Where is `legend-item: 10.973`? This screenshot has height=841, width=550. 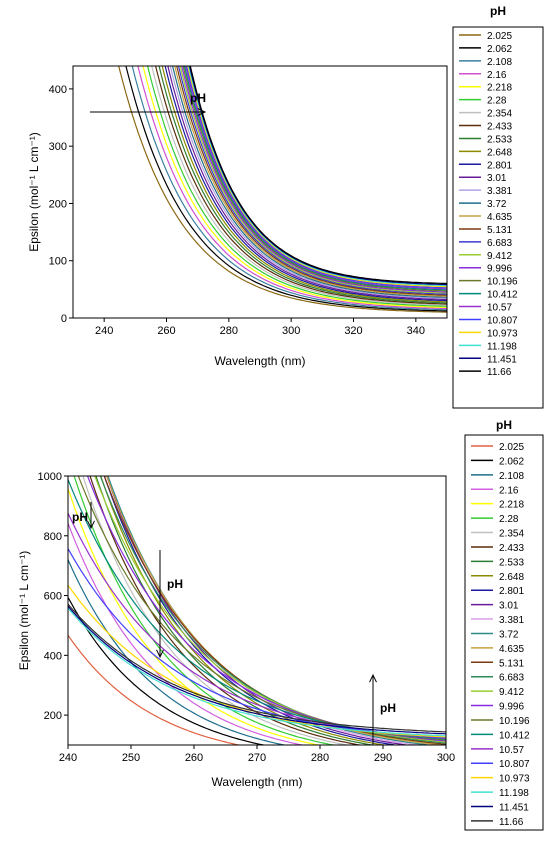
legend-item: 10.973 is located at coordinates (488, 333).